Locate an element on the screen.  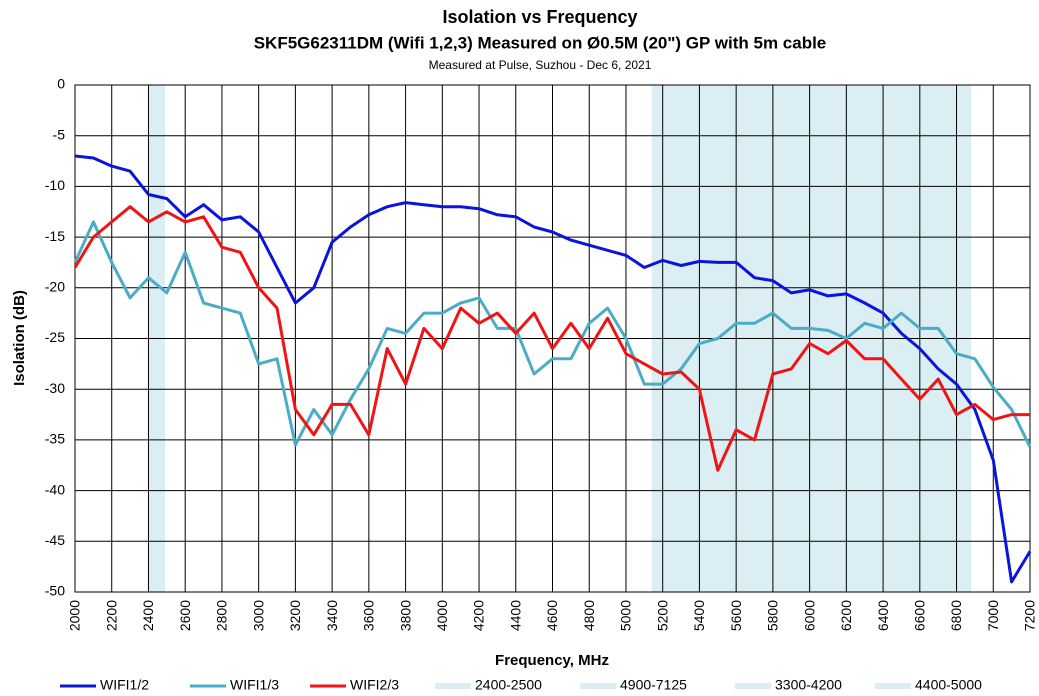
x-tick-label: 3400 is located at coordinates (332, 615).